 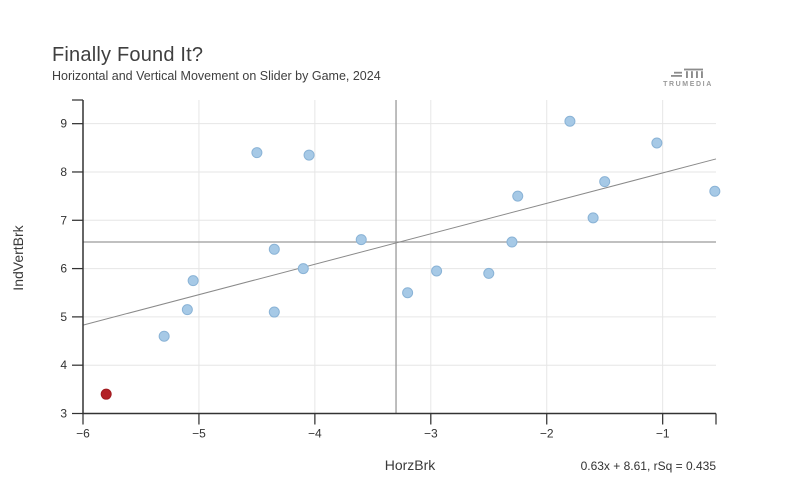 What do you see at coordinates (18, 258) in the screenshot?
I see `y-axis-title: IndVertBrk` at bounding box center [18, 258].